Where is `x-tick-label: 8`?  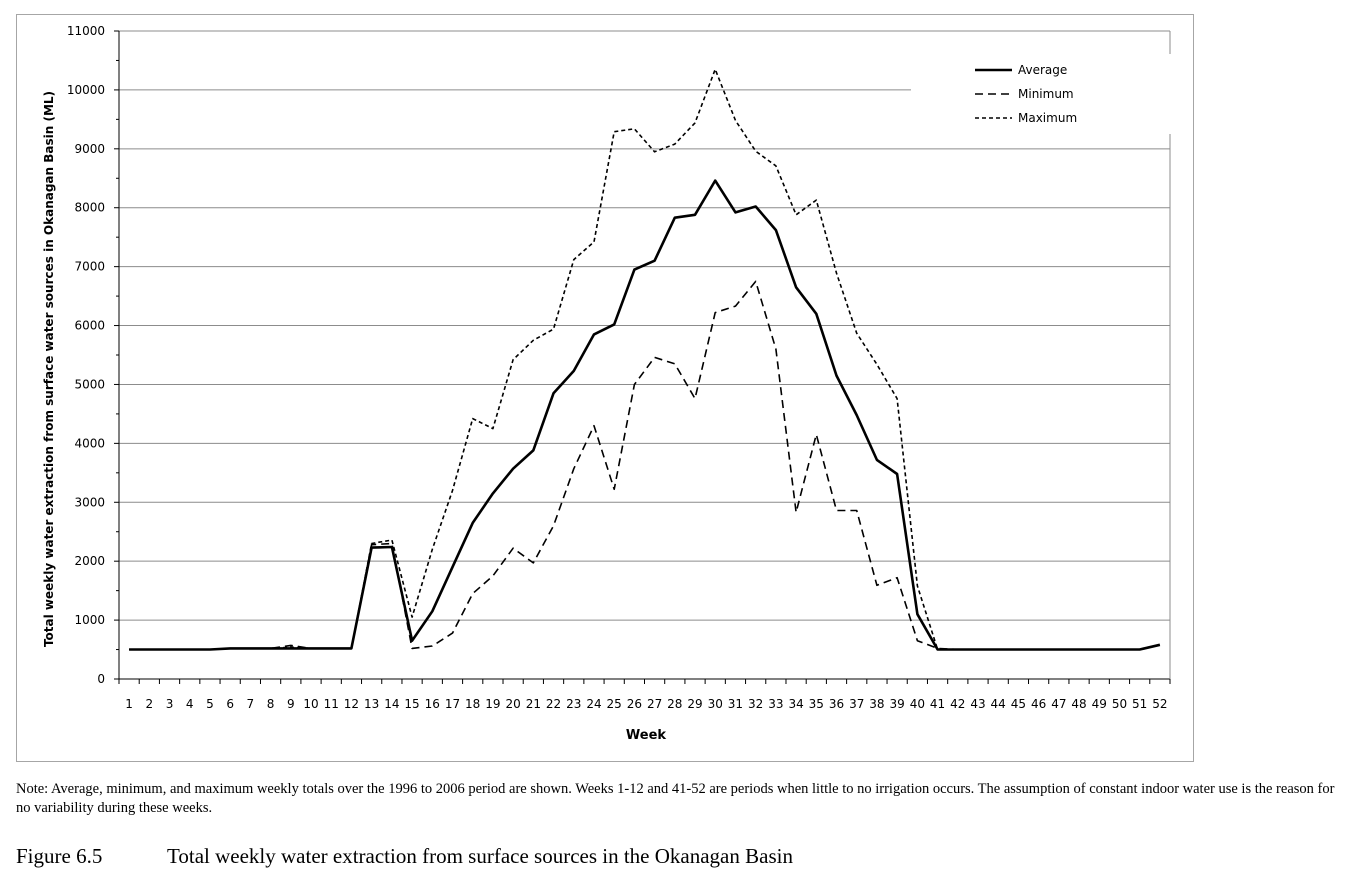 x-tick-label: 8 is located at coordinates (271, 704).